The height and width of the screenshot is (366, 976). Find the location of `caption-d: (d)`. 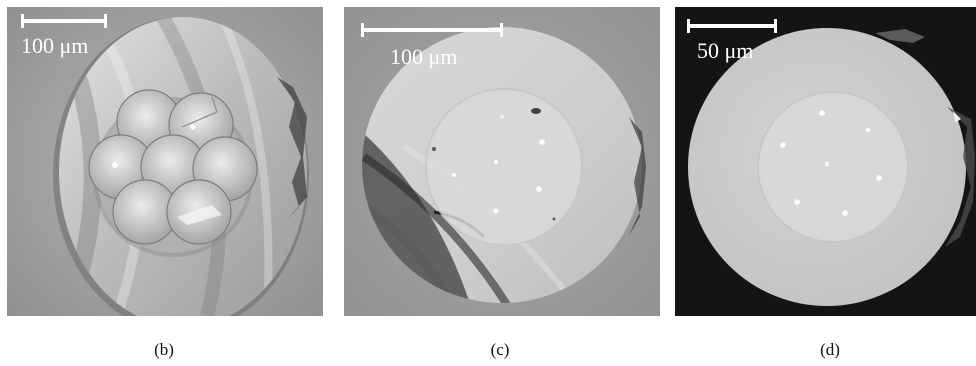

caption-d: (d) is located at coordinates (830, 349).